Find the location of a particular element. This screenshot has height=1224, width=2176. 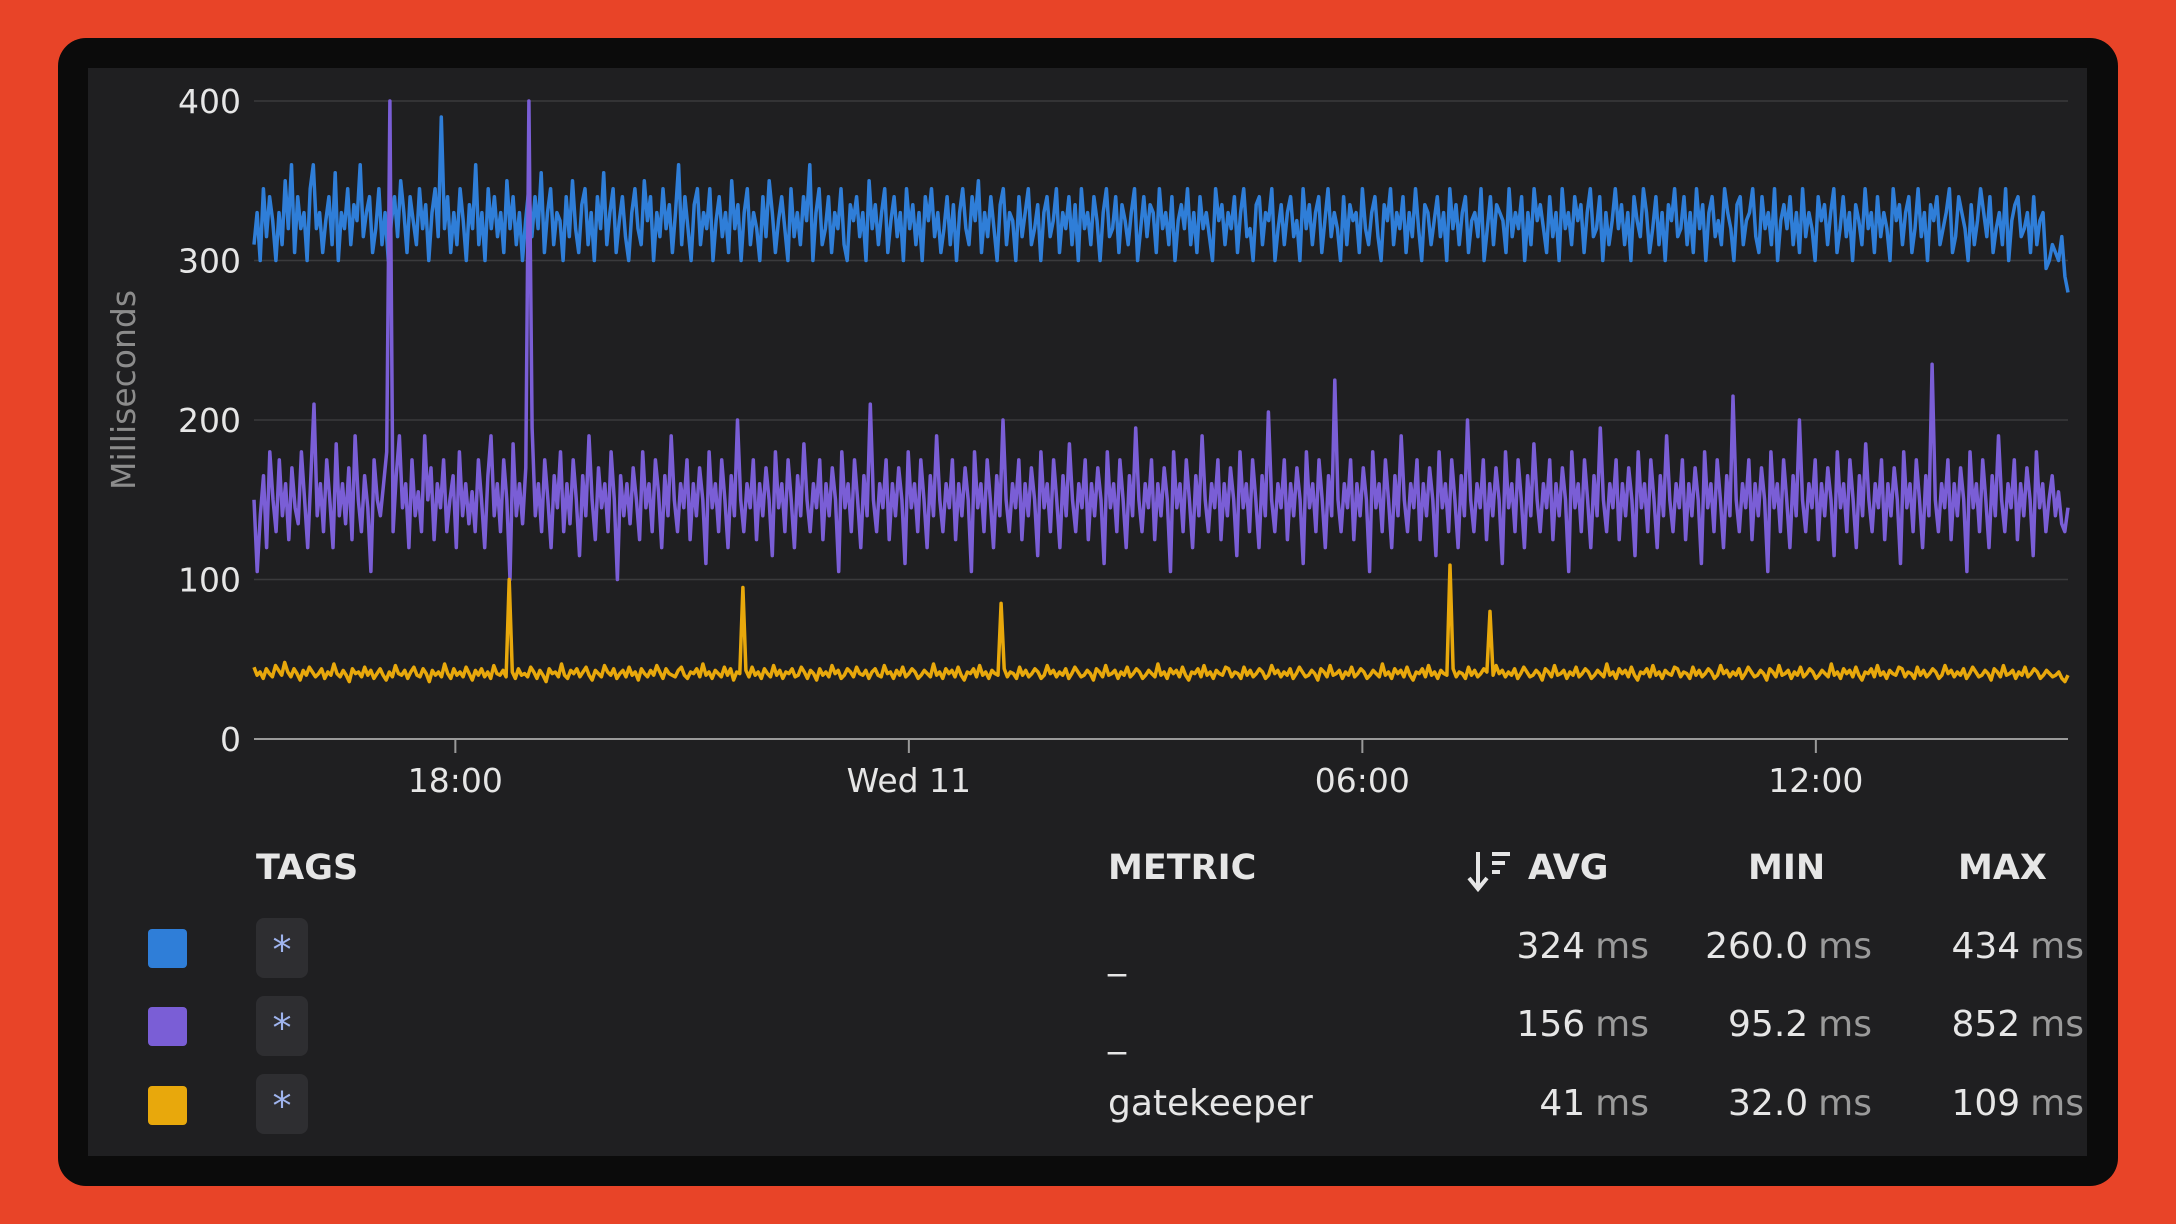

x-tick-label: 06:00 is located at coordinates (1362, 780).